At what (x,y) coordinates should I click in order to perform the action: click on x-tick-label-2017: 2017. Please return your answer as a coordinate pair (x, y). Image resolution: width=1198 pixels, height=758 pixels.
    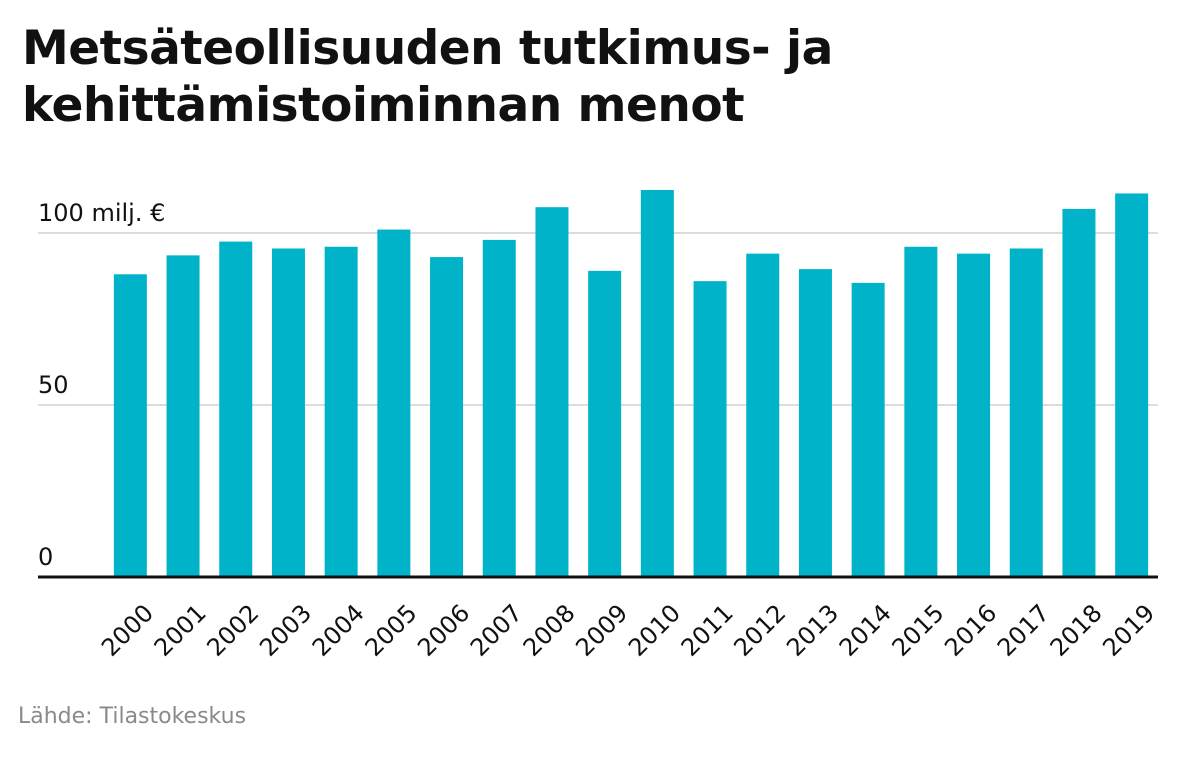
    Looking at the image, I should click on (1023, 630).